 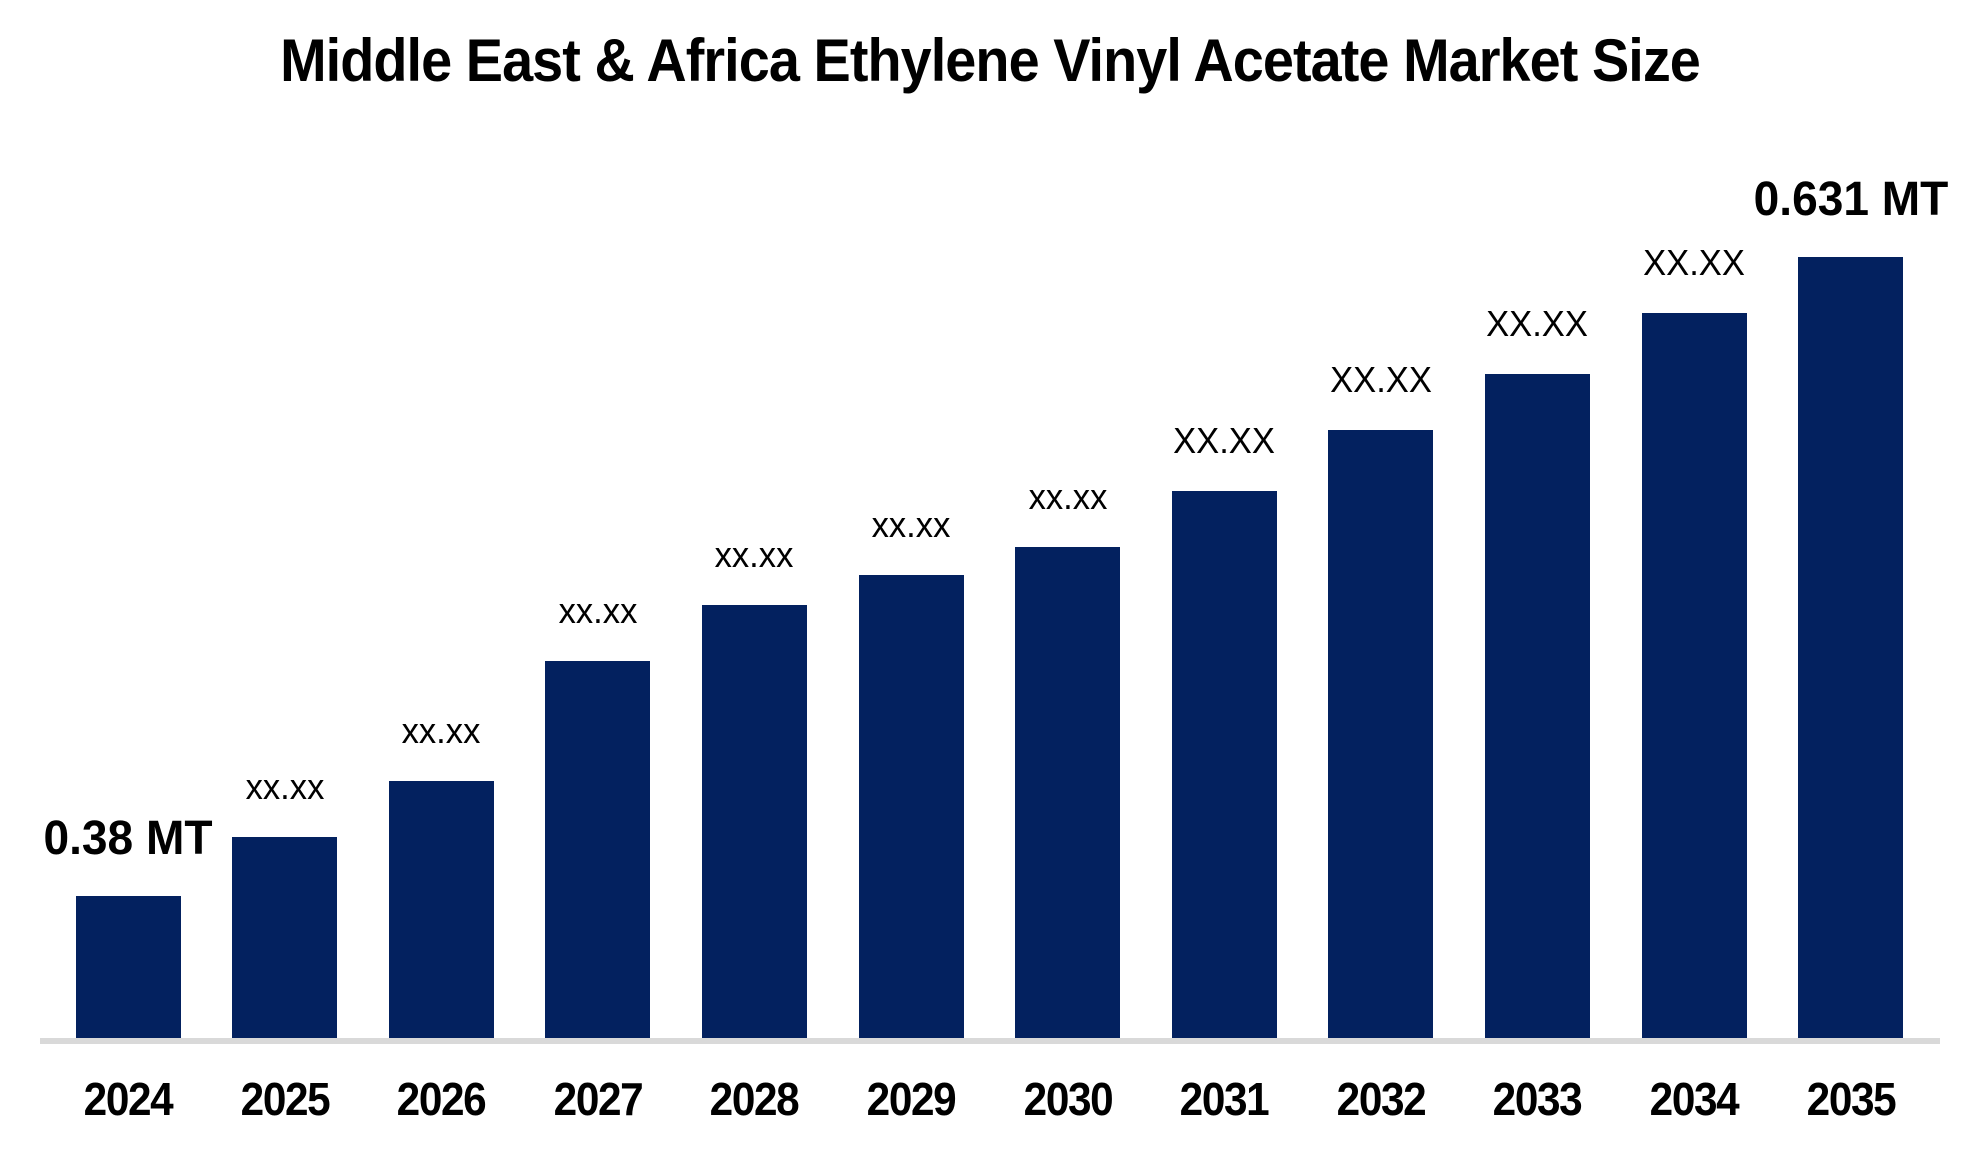 I want to click on bar-value-label-2033: XX.XX, so click(x=1537, y=324).